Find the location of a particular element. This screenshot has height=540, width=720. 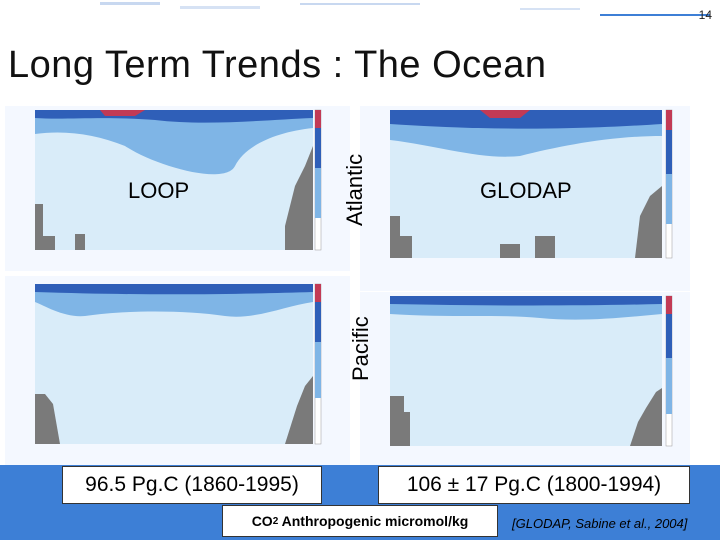

atlantic-loop-plot is located at coordinates (177, 188).